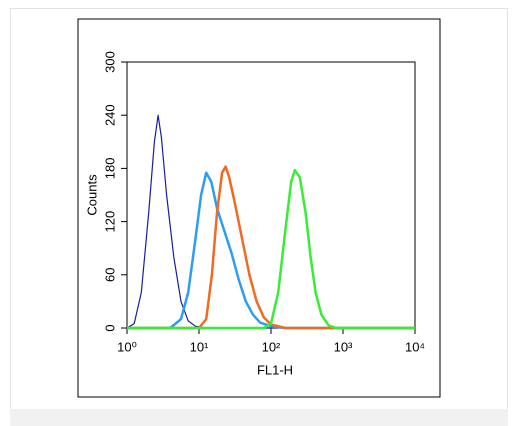  What do you see at coordinates (271, 346) in the screenshot?
I see `x-tick-label: 10²` at bounding box center [271, 346].